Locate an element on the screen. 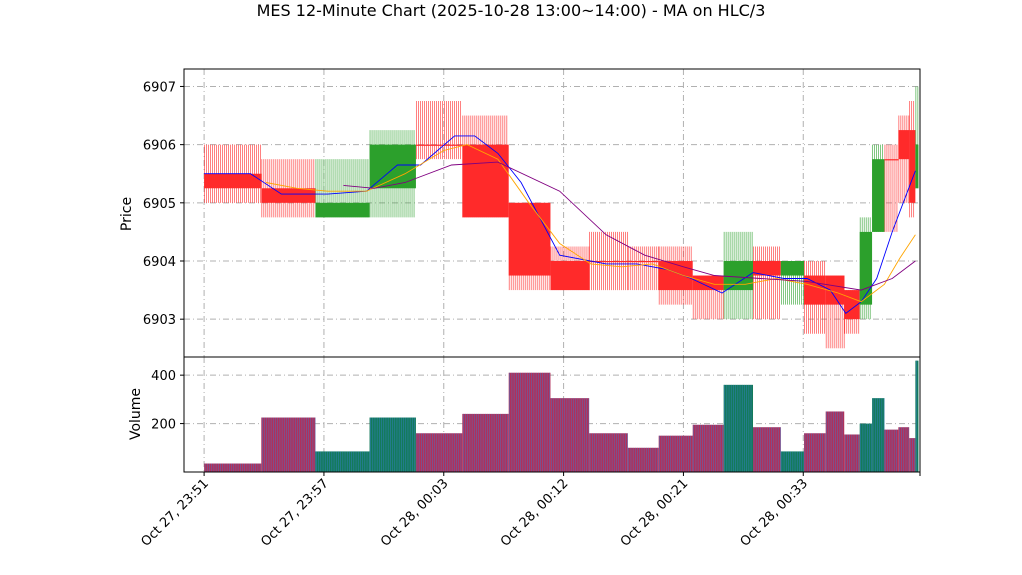 The height and width of the screenshot is (575, 1022). price-y-ticks: 6903 6904 6905 6906 6907 is located at coordinates (163, 204).